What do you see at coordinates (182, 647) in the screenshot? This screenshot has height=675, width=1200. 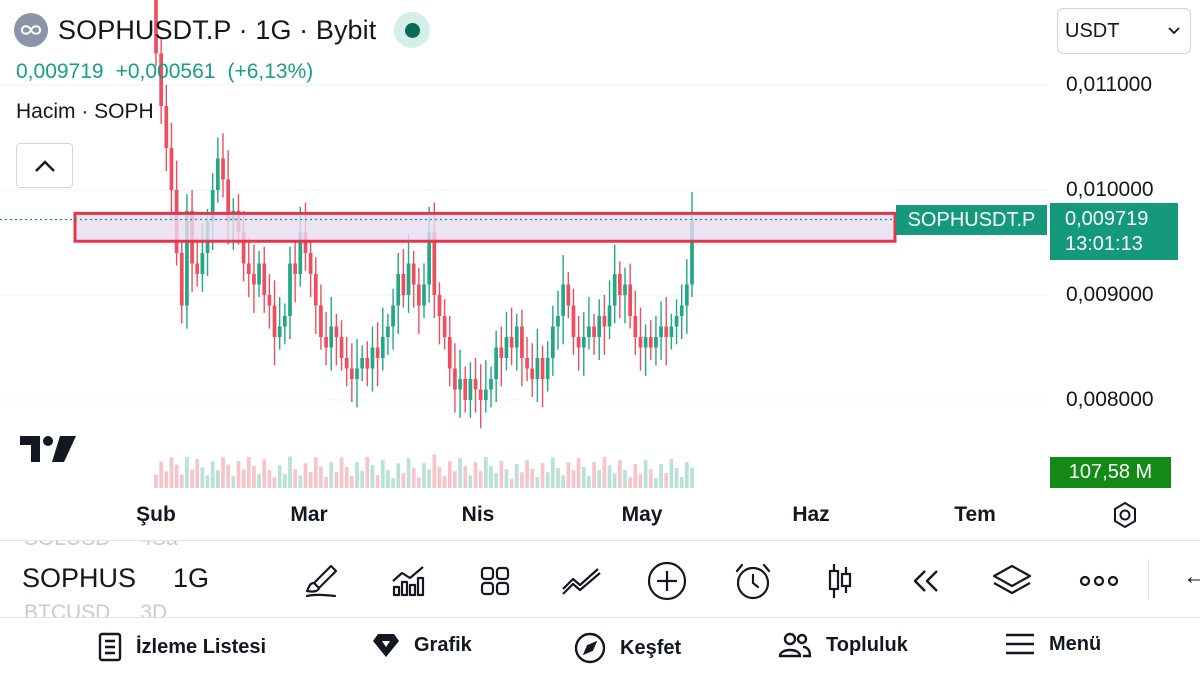 I see `nav-watchlist: İzleme Listesi` at bounding box center [182, 647].